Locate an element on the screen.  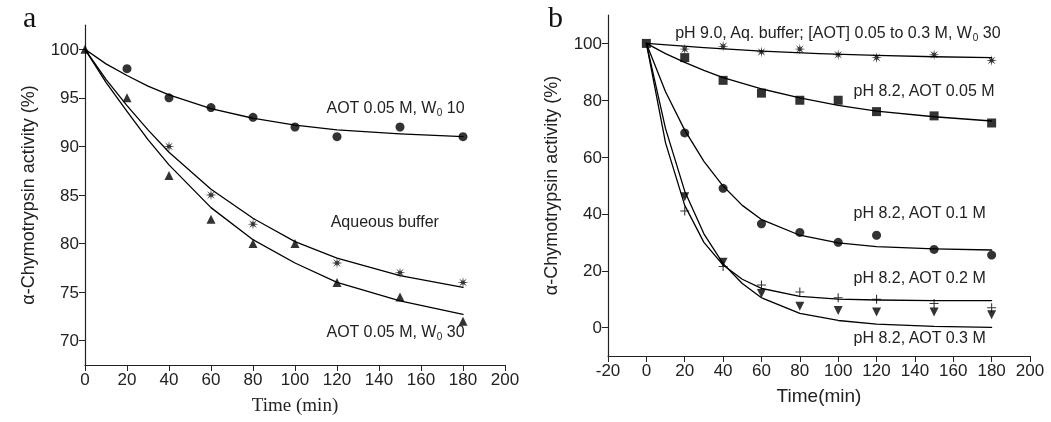
chart-title: a is located at coordinates (30, 16).